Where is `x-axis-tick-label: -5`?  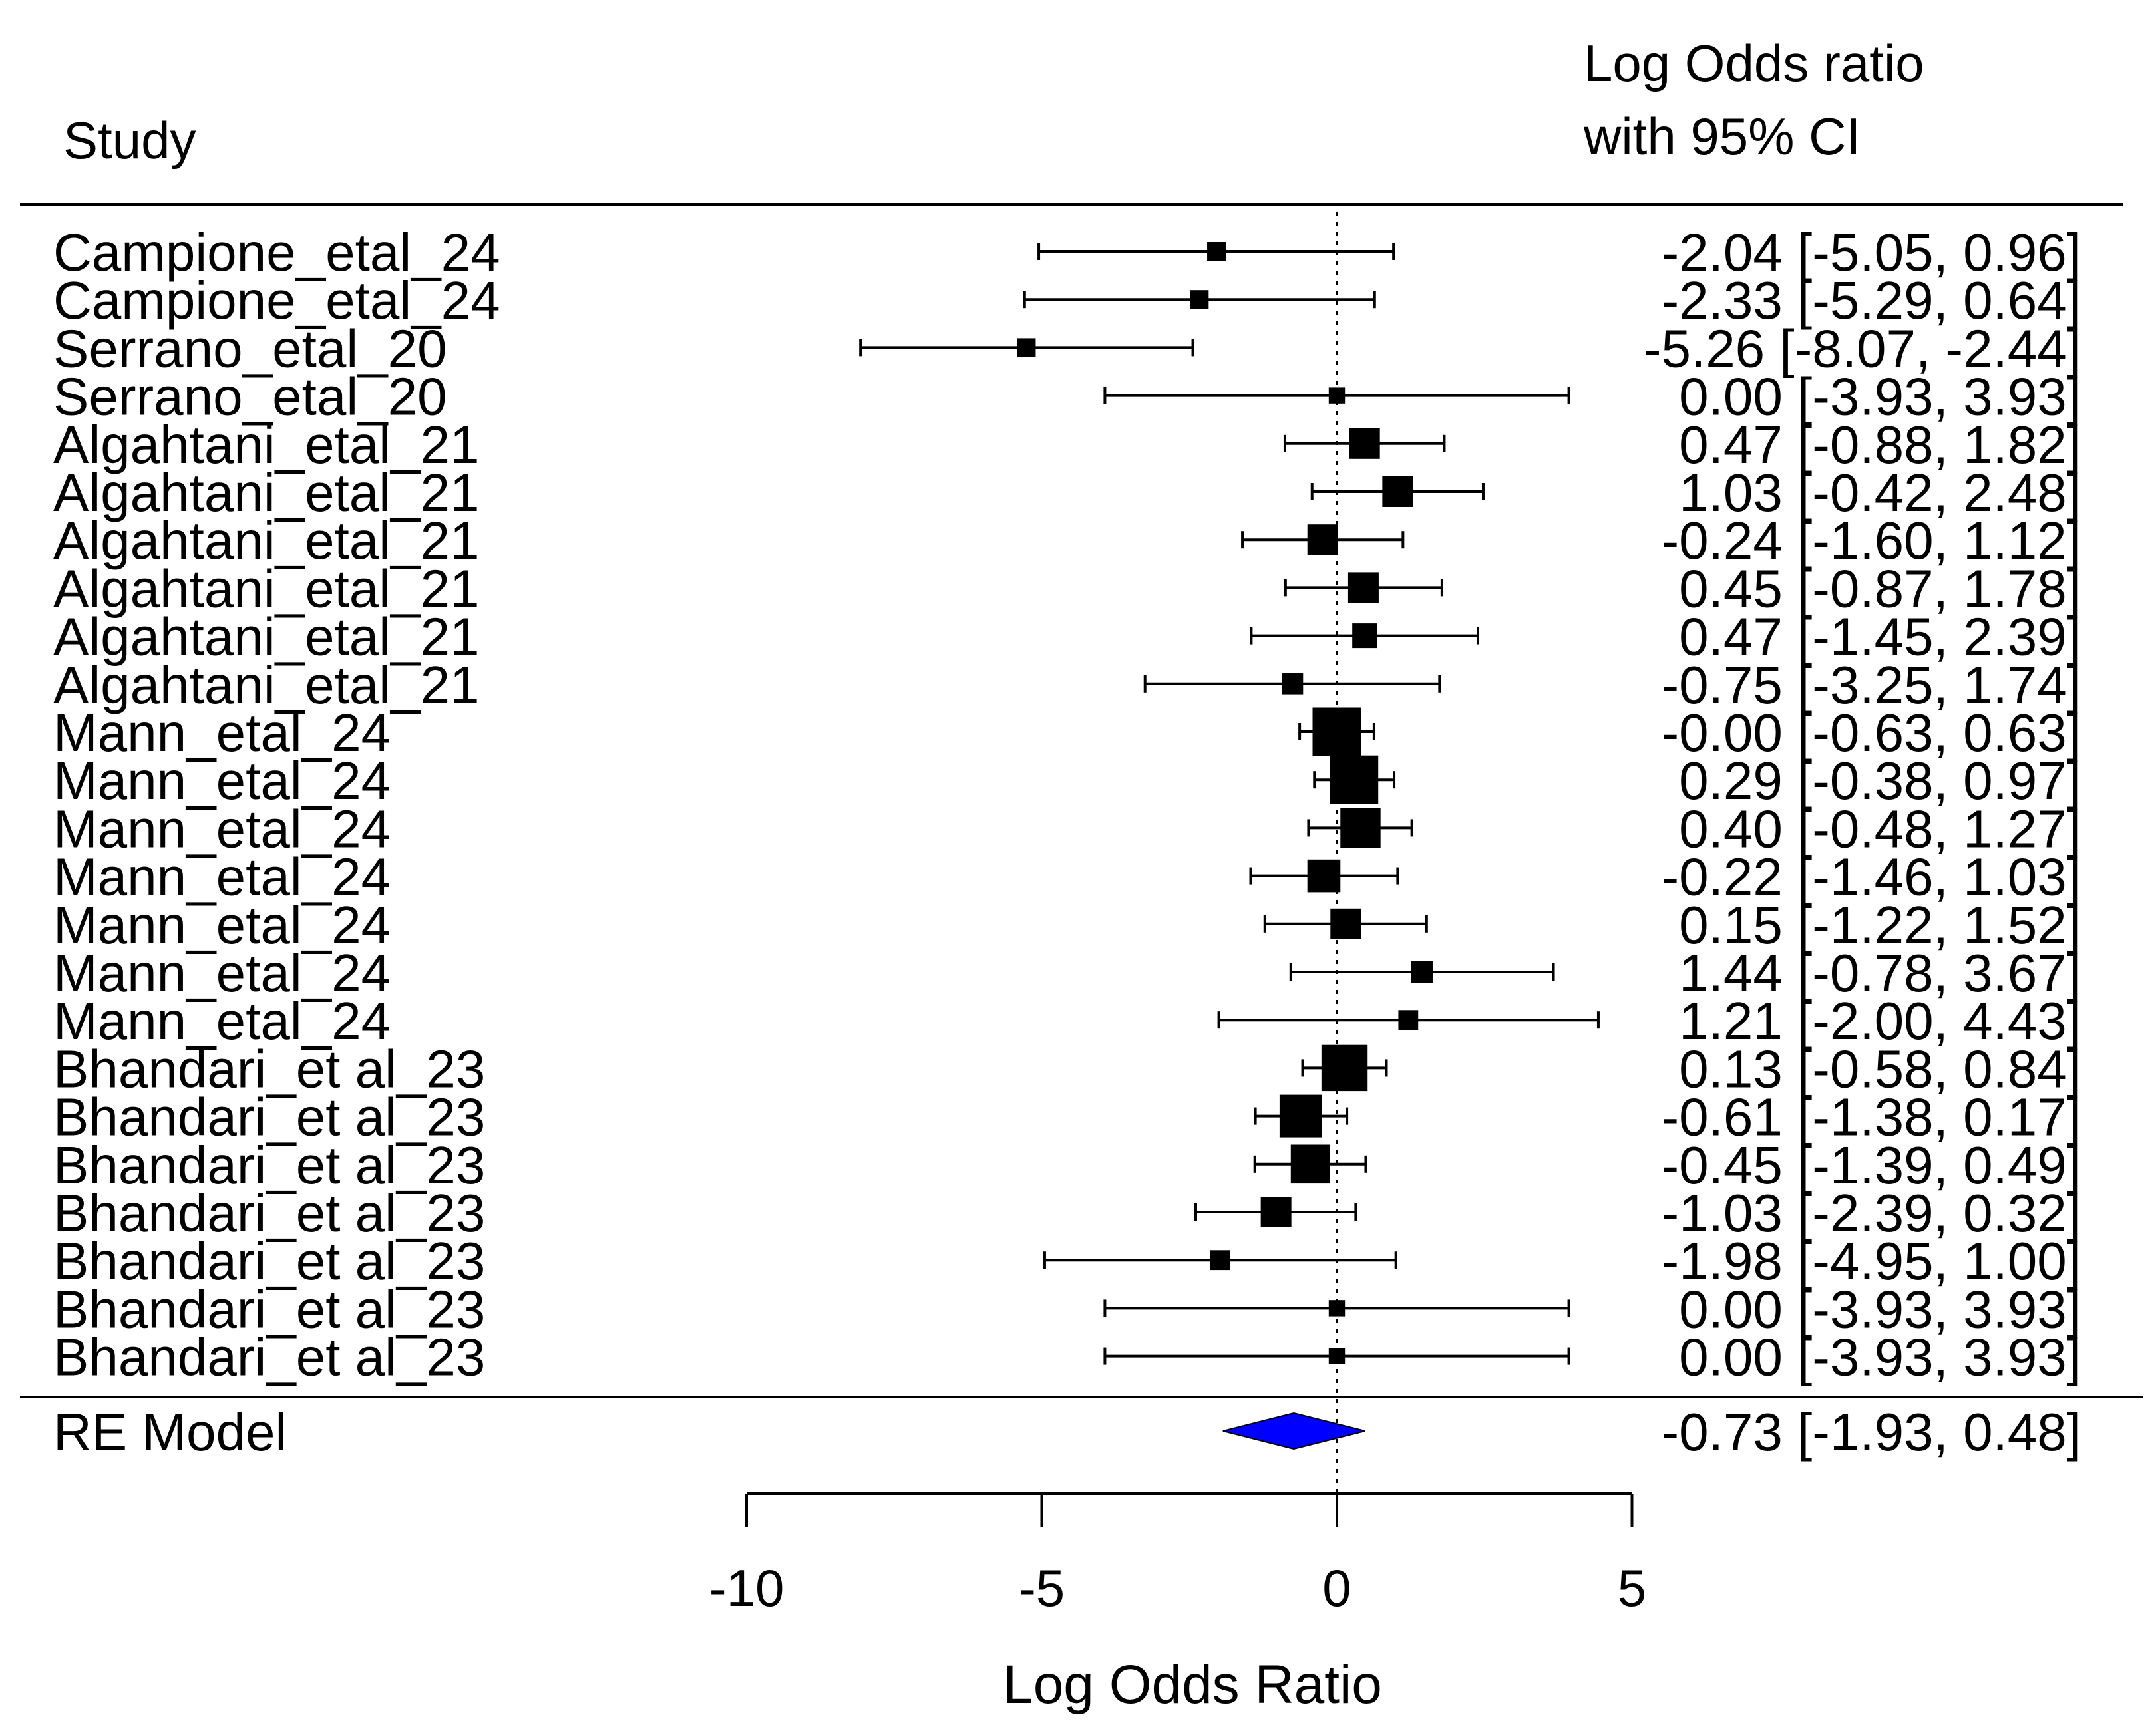
x-axis-tick-label: -5 is located at coordinates (1042, 1588).